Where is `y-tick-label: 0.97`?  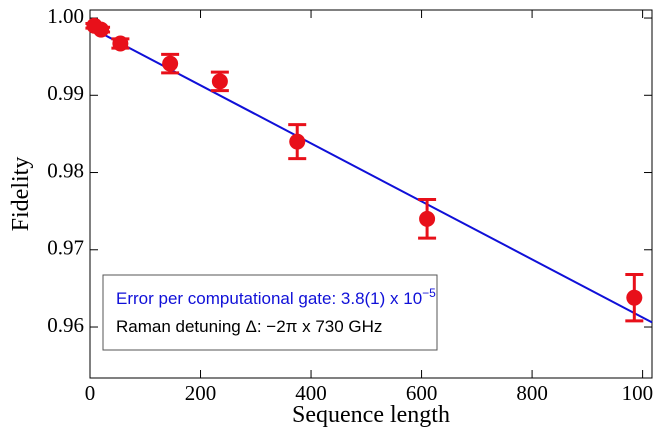
y-tick-label: 0.97 is located at coordinates (65, 248).